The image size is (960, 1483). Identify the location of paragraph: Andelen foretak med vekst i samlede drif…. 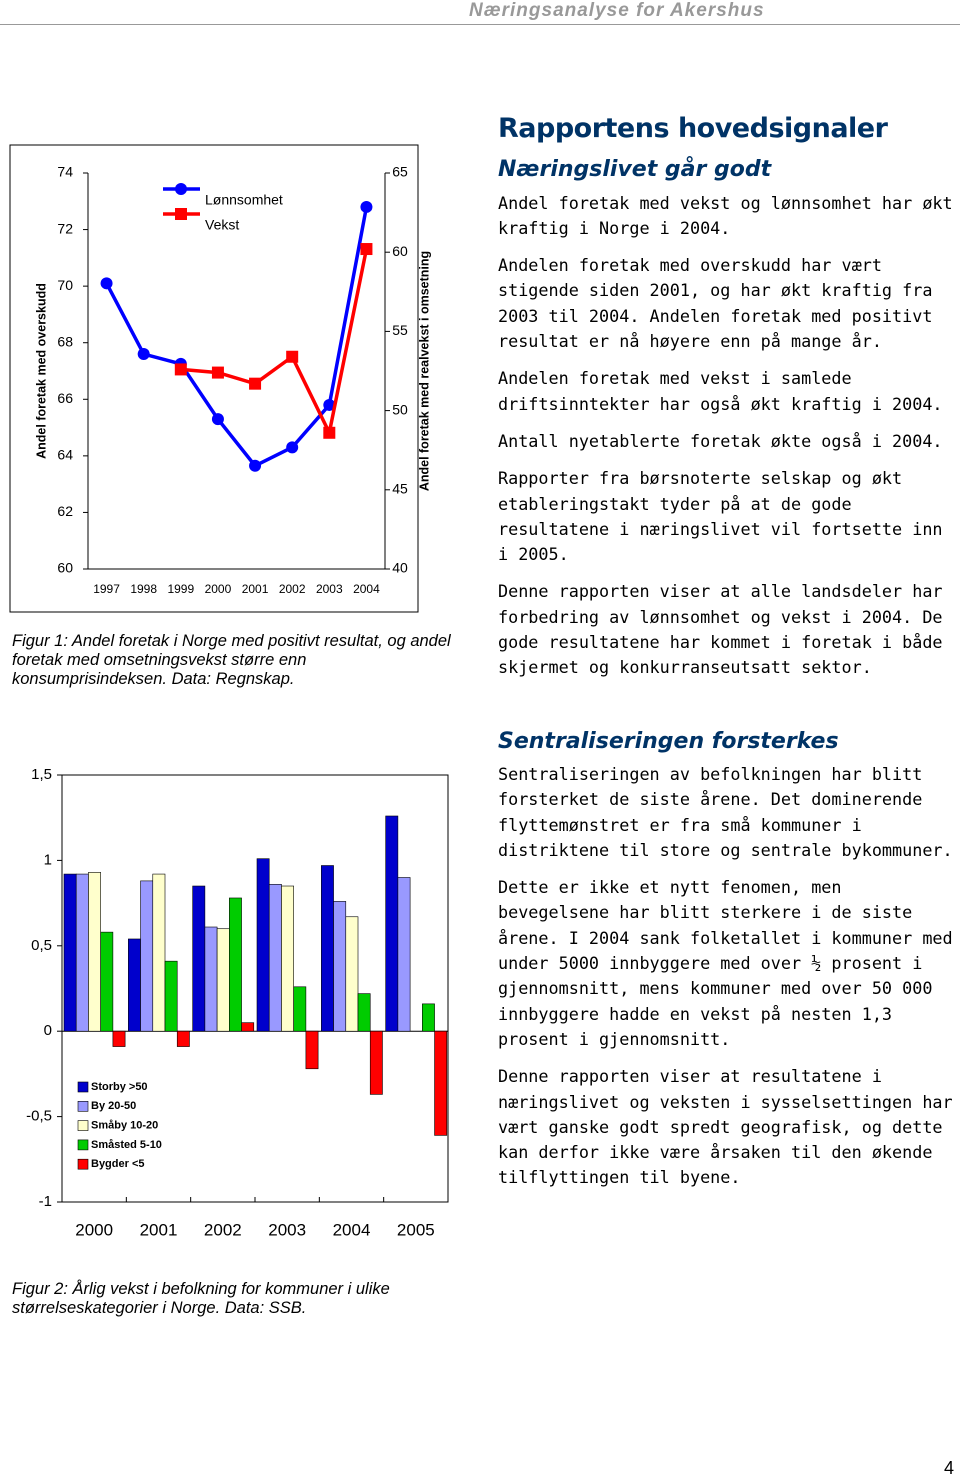
(720, 391).